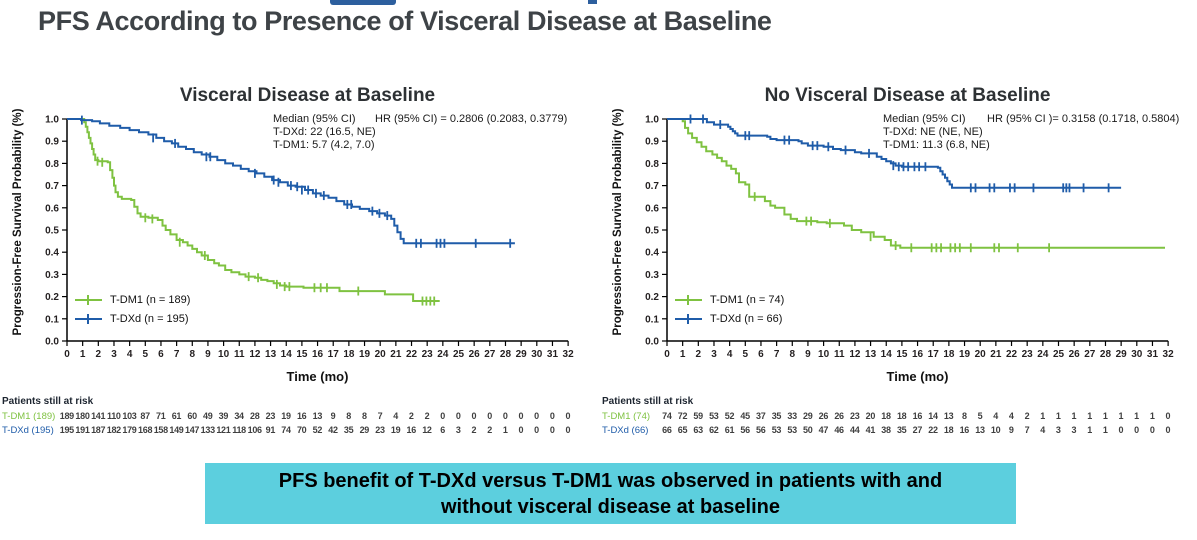 Image resolution: width=1197 pixels, height=540 pixels. Describe the element at coordinates (855, 354) in the screenshot. I see `x-tick-label: 12` at that location.